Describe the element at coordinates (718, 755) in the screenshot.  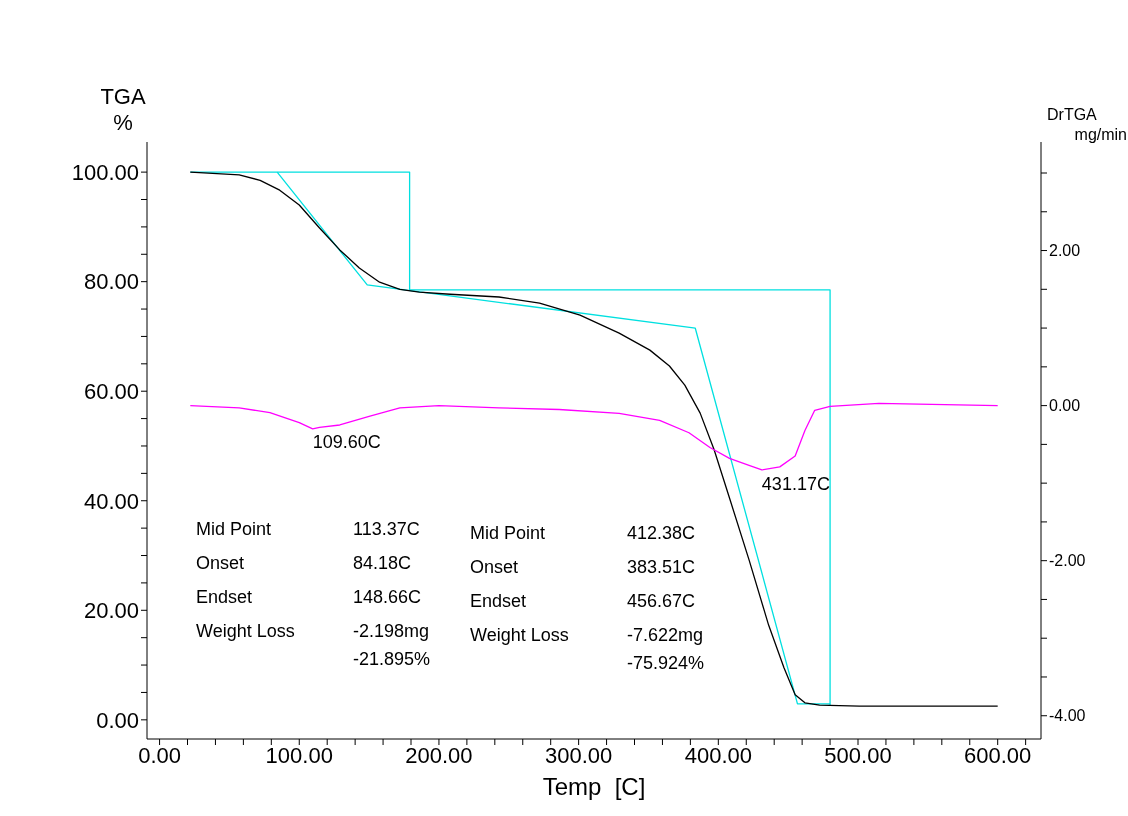
I see `x-tick-label: 400.00` at that location.